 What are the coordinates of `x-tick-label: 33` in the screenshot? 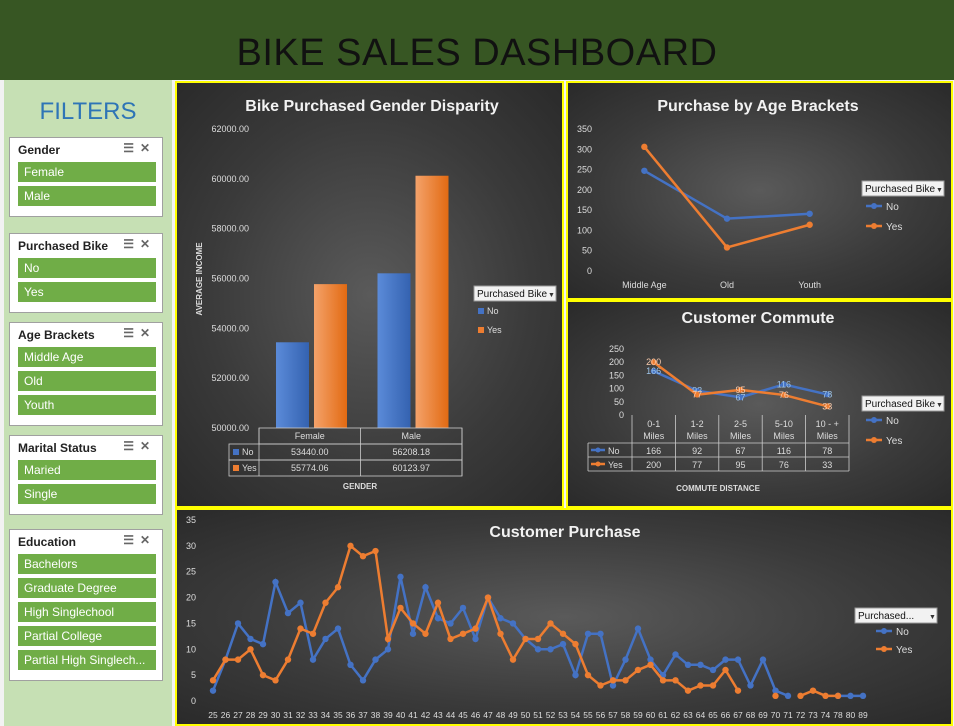 It's located at (313, 715).